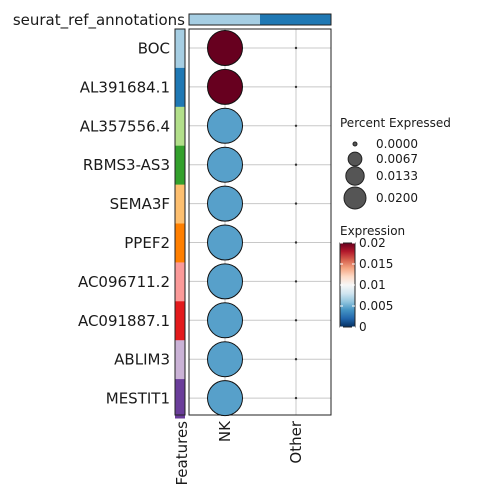 The width and height of the screenshot is (479, 500). Describe the element at coordinates (397, 159) in the screenshot. I see `size-legend-label: 0.0067` at that location.